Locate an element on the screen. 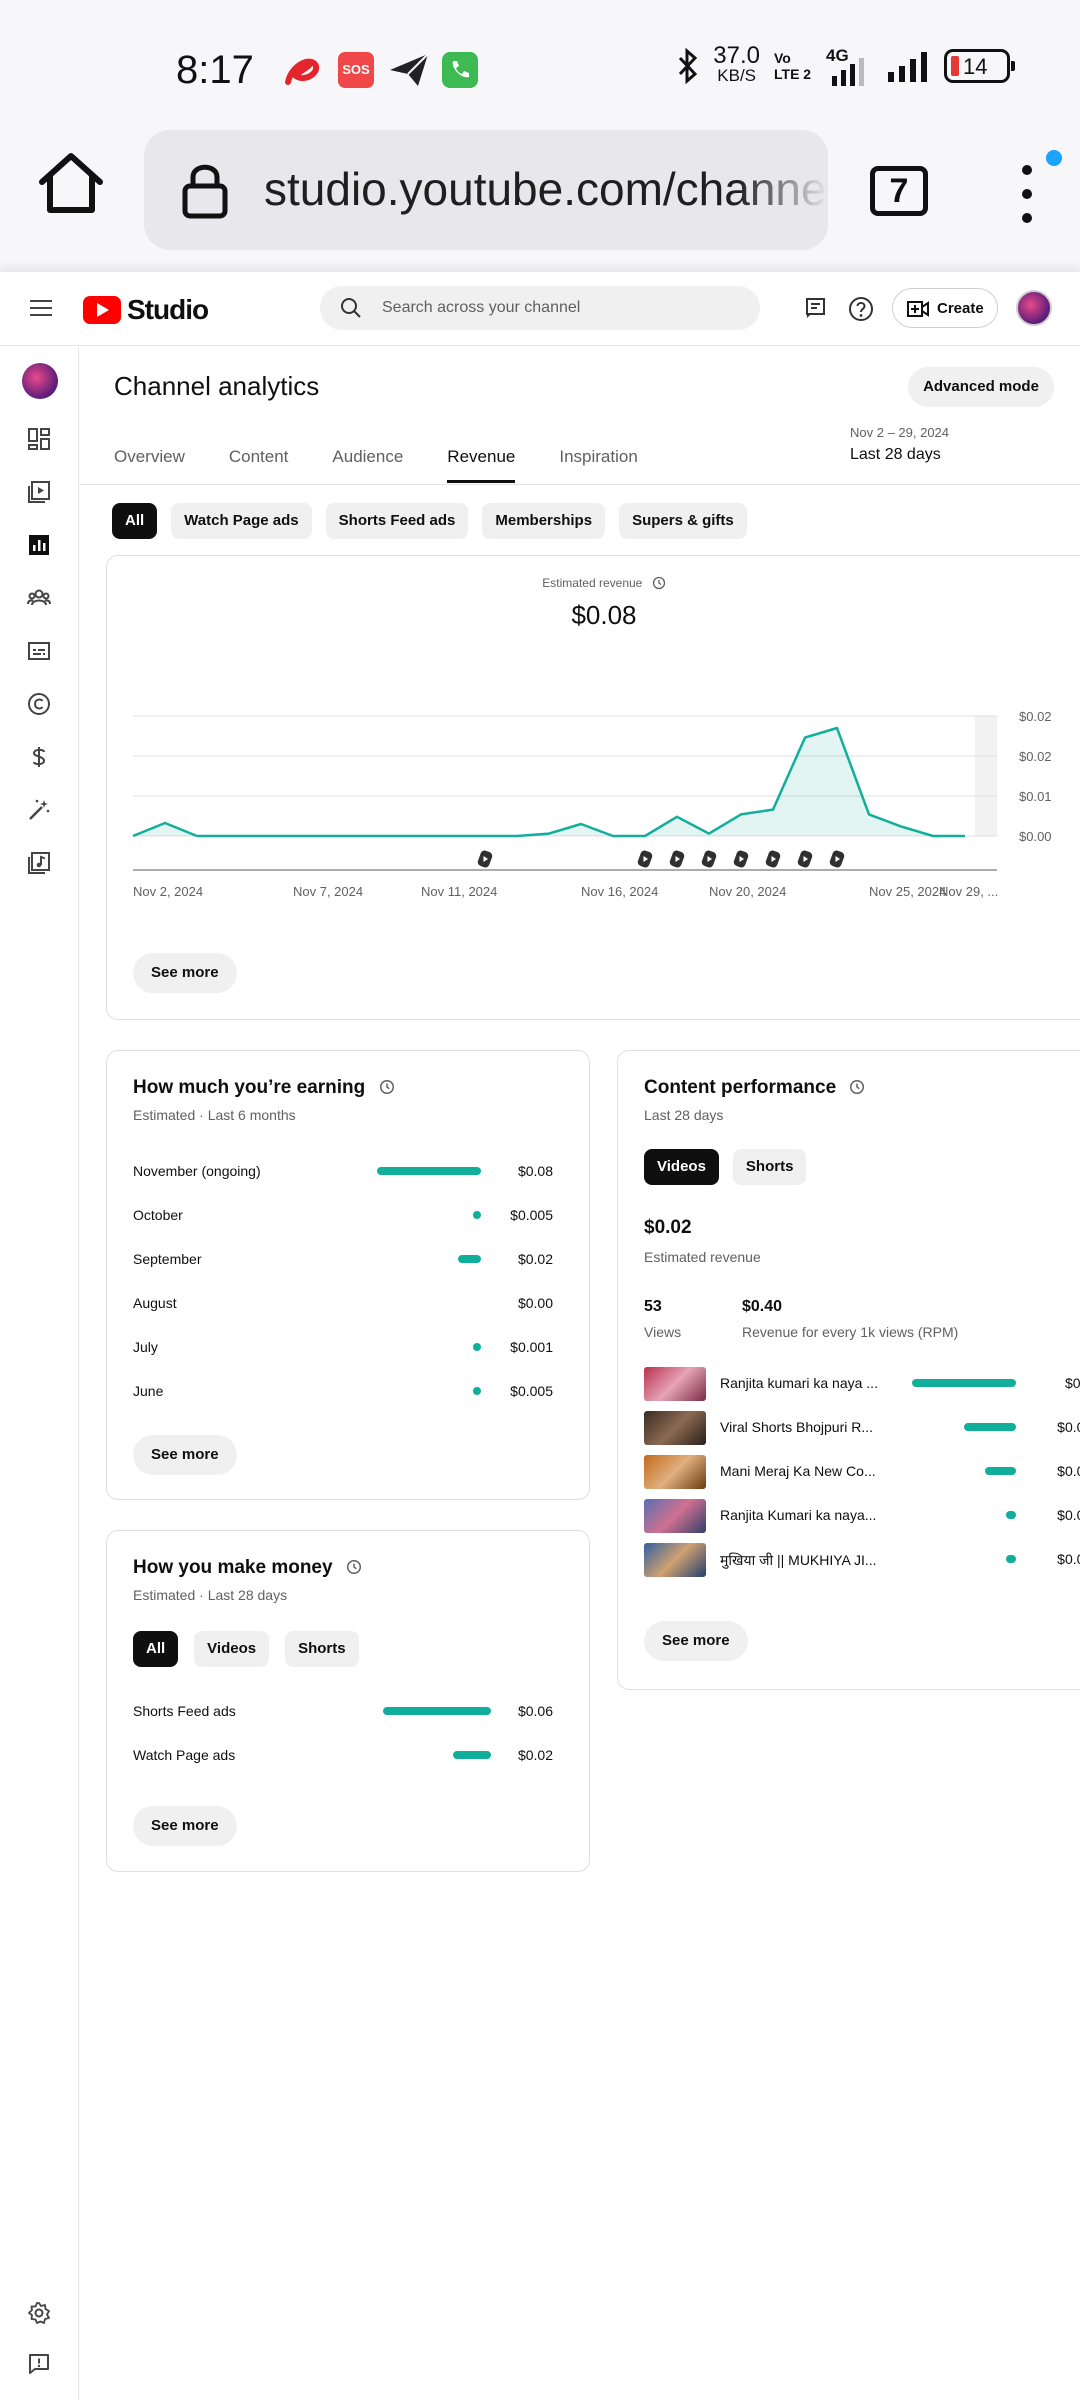 The width and height of the screenshot is (1080, 2400). send-feedback-icon is located at coordinates (39, 2364).